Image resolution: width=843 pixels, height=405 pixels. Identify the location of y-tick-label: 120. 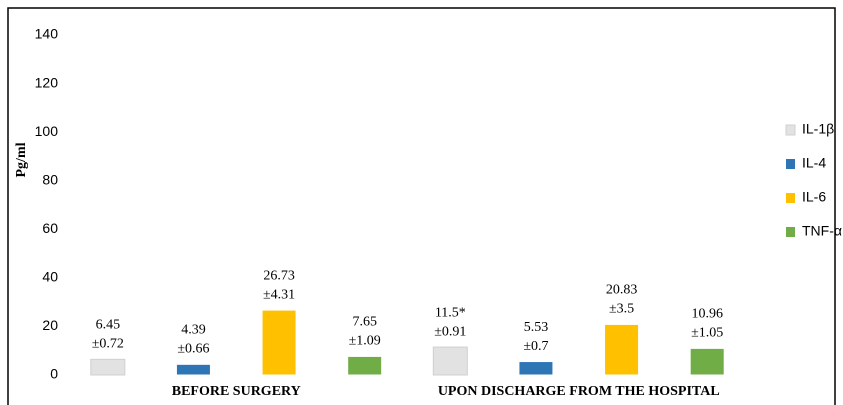
(47, 82).